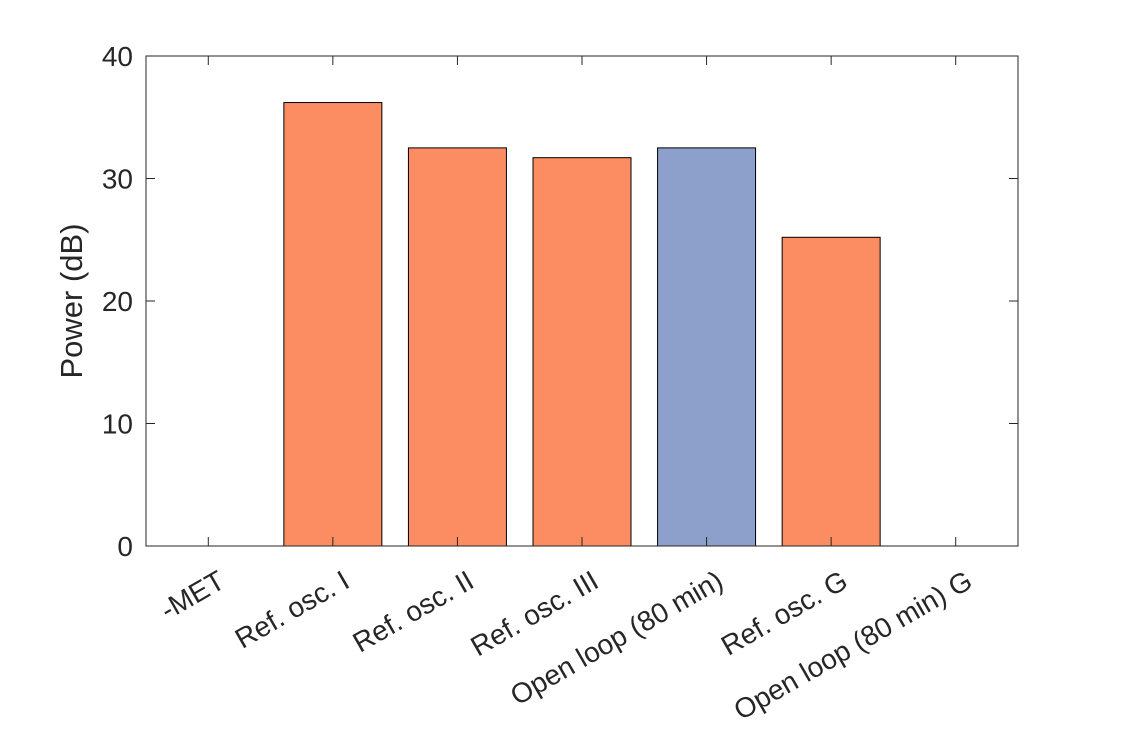 Image resolution: width=1125 pixels, height=750 pixels. Describe the element at coordinates (117, 424) in the screenshot. I see `y-tick-label-1: 10` at that location.